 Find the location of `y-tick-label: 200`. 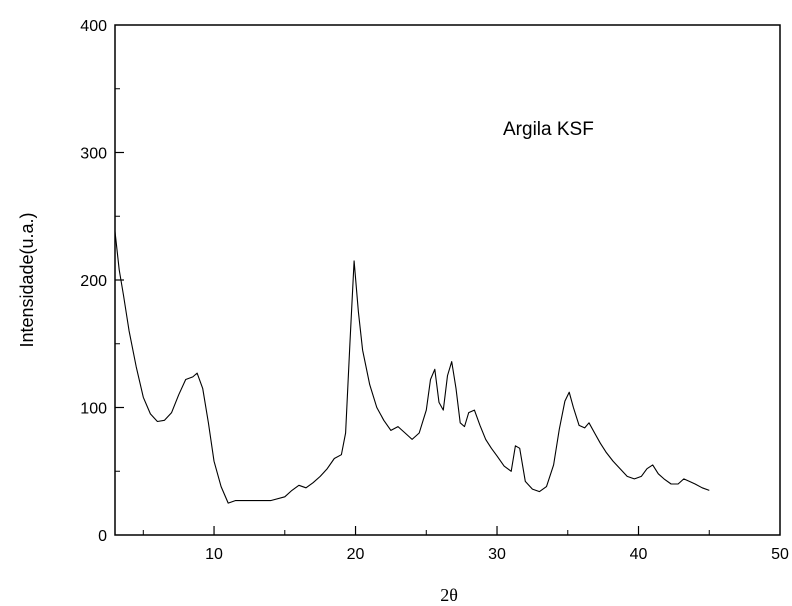

y-tick-label: 200 is located at coordinates (93, 281).